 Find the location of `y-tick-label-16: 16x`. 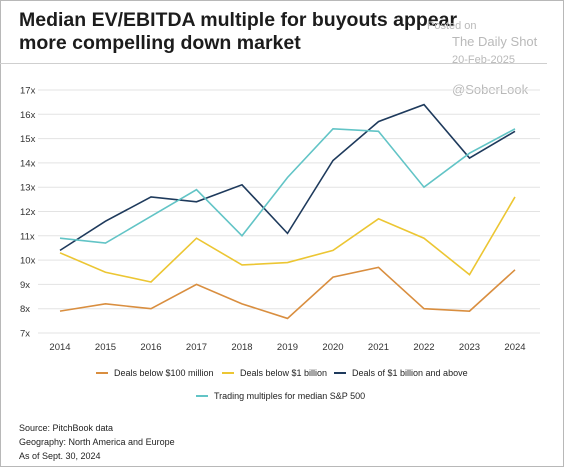

y-tick-label-16: 16x is located at coordinates (28, 115).